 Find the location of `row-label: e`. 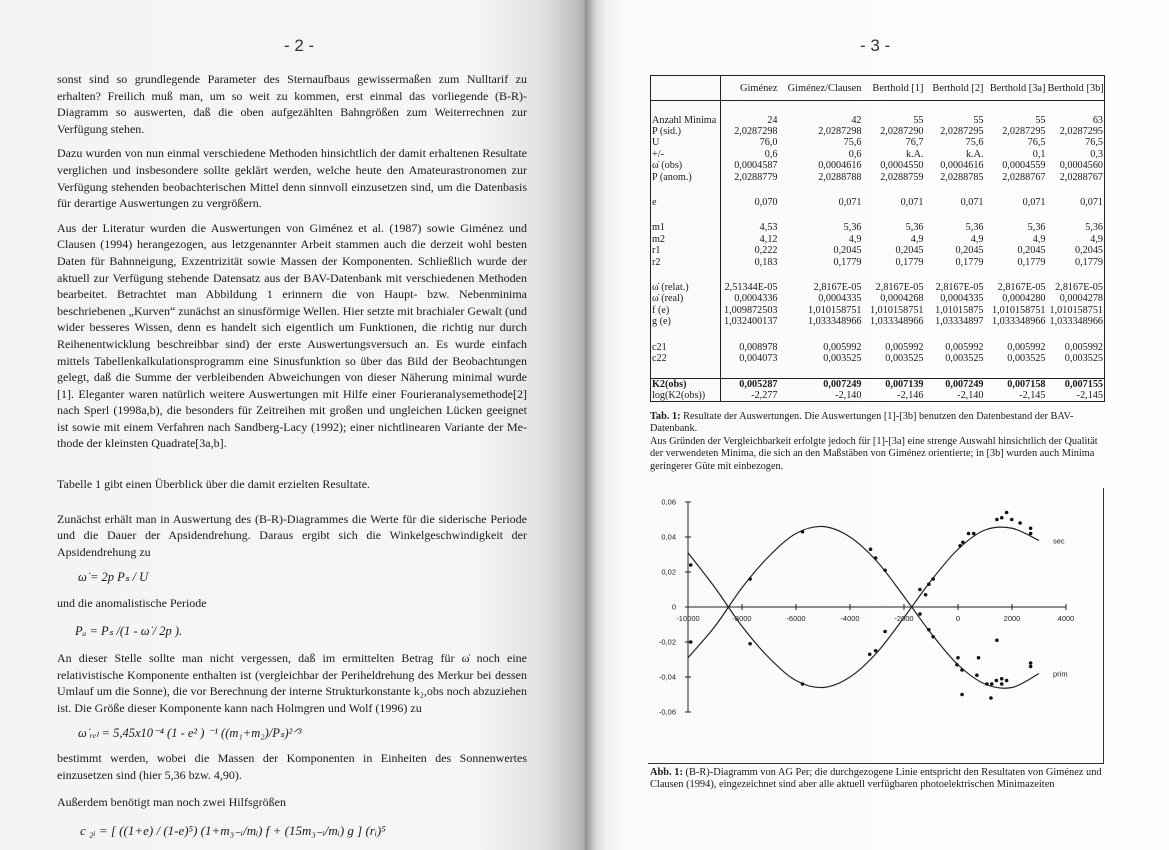

row-label: e is located at coordinates (685, 202).